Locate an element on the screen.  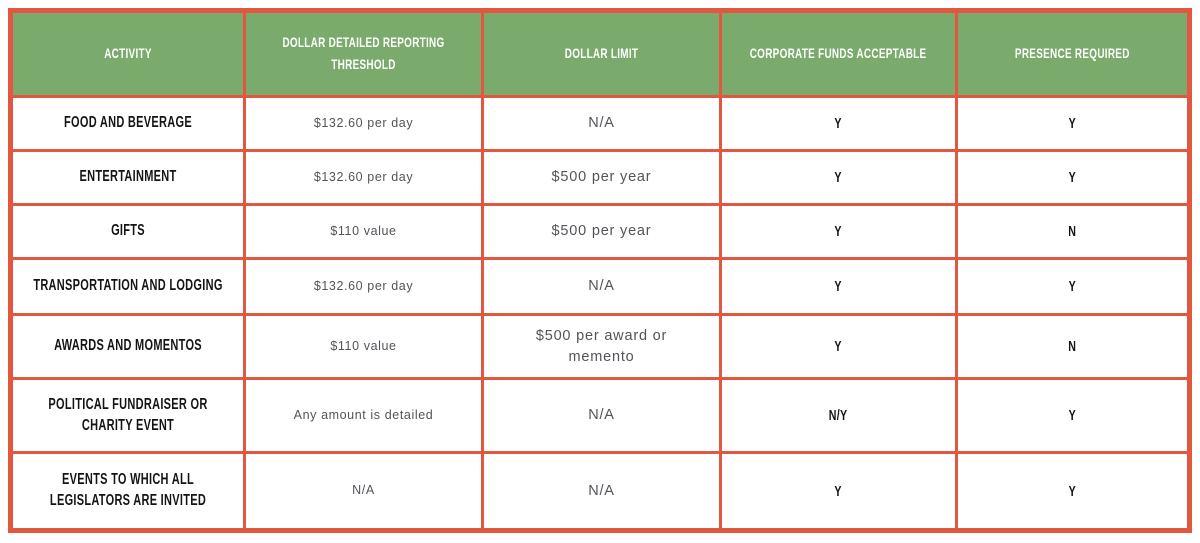
header-cell-corporate-funds: CORPORATE FUNDS ACCEPTABLE is located at coordinates (838, 54).